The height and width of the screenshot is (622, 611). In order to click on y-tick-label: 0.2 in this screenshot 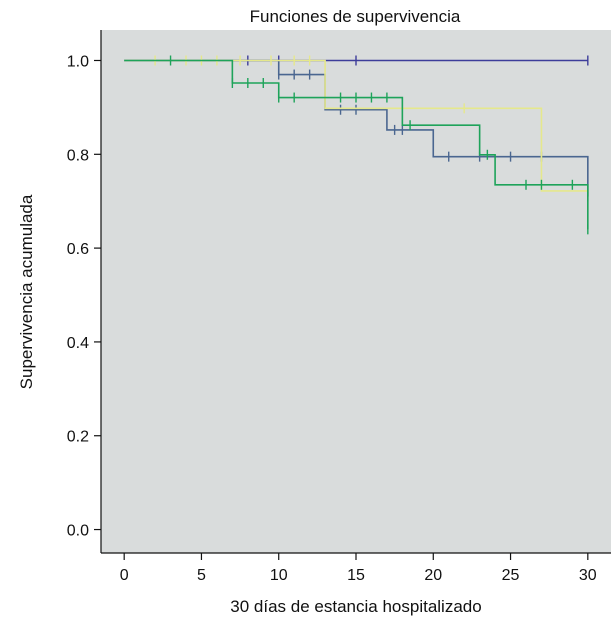, I will do `click(78, 437)`.